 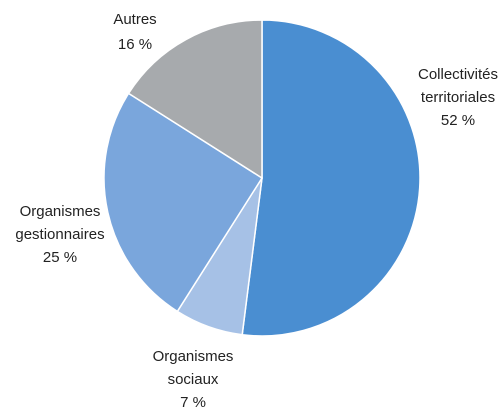 I want to click on slice-label-3: Autres 16 %, so click(x=134, y=32).